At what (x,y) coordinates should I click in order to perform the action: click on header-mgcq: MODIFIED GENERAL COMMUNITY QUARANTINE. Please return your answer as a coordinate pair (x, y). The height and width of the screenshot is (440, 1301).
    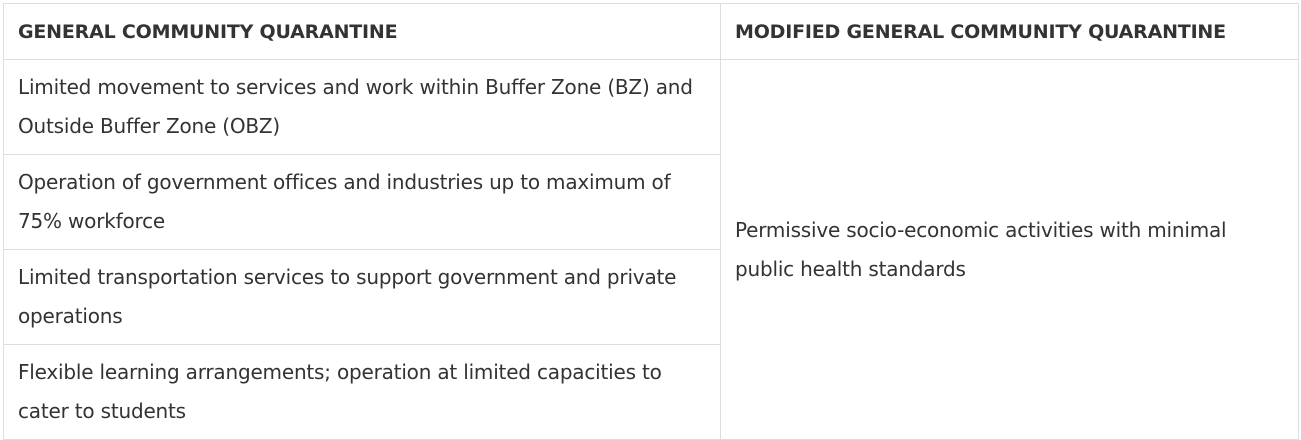
    Looking at the image, I should click on (1009, 31).